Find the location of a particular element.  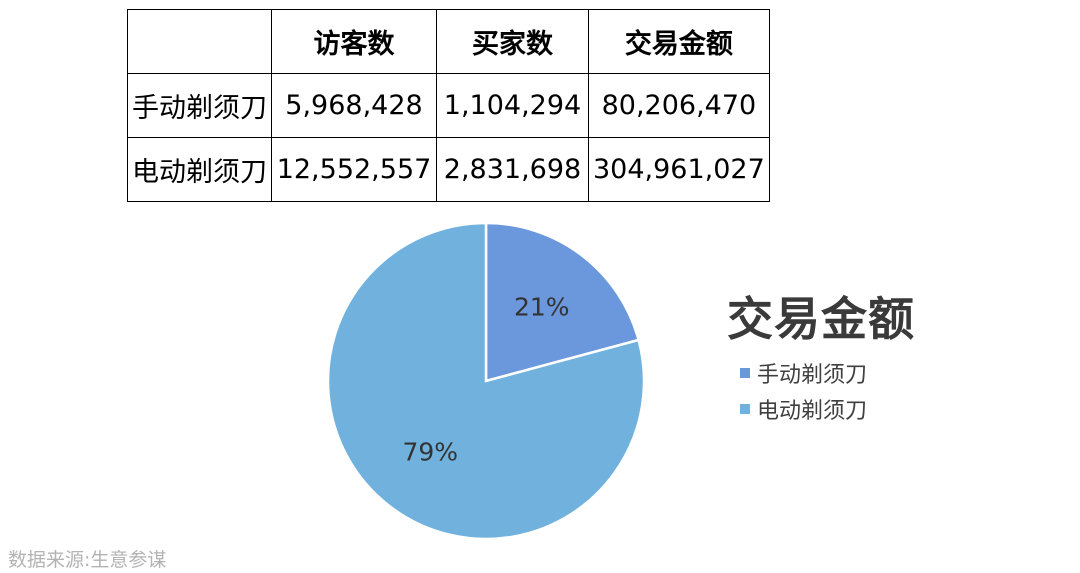

data-label-electric: 79% is located at coordinates (430, 452).